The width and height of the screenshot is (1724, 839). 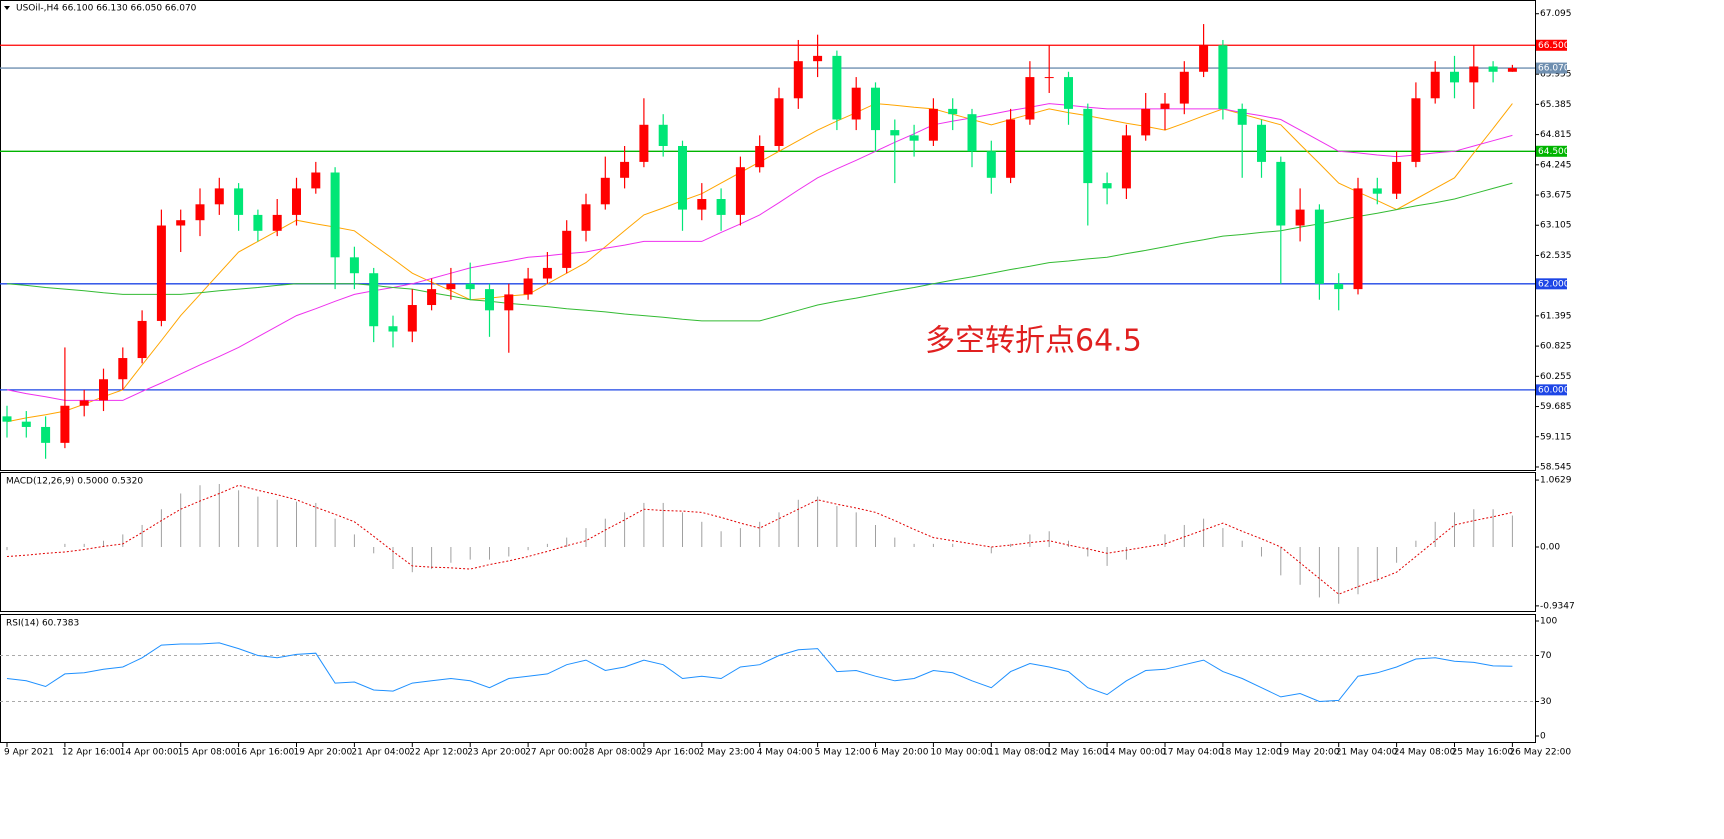 What do you see at coordinates (1033, 341) in the screenshot?
I see `annotation: 多空转折点64.5` at bounding box center [1033, 341].